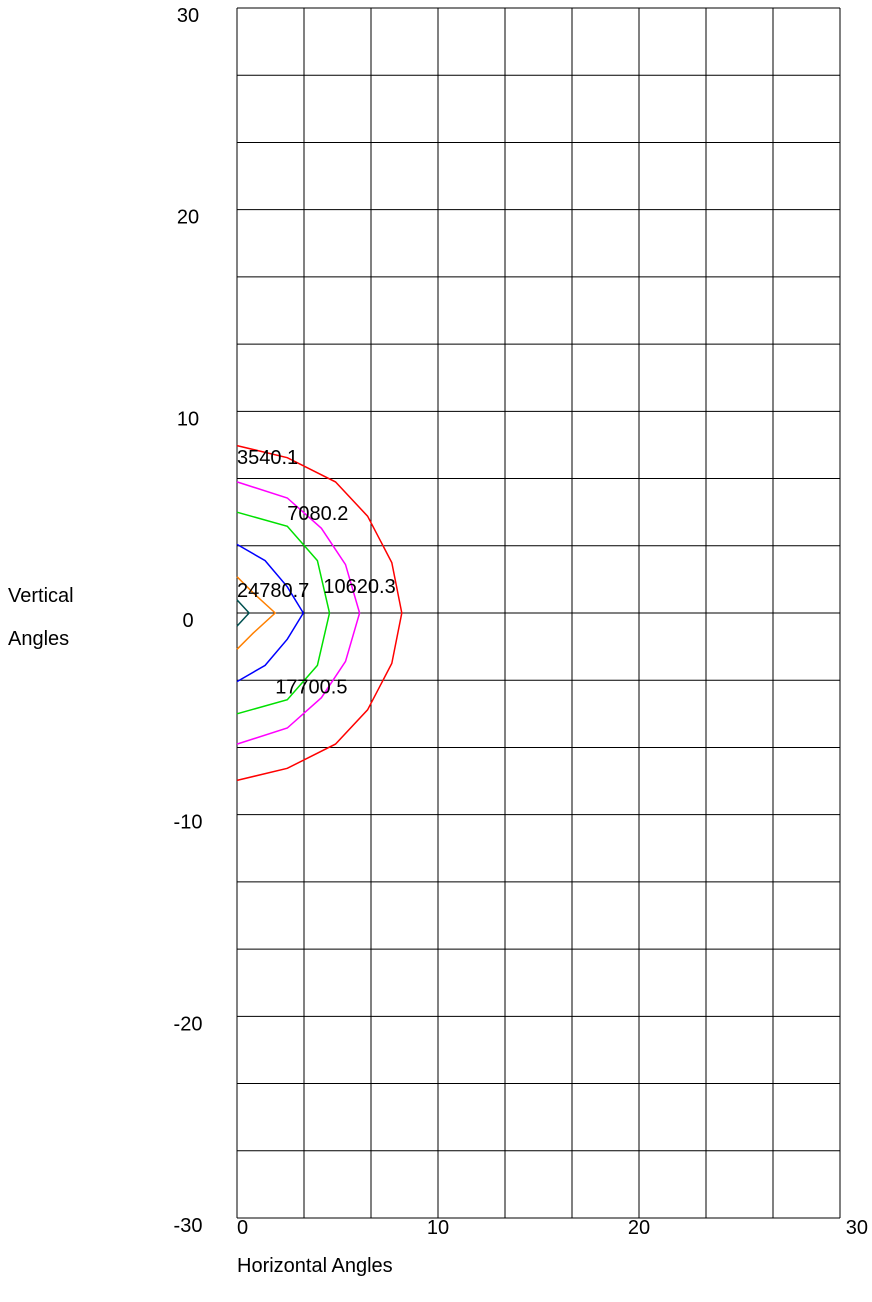 Image resolution: width=872 pixels, height=1302 pixels. I want to click on x-axis-label: Horizontal Angles, so click(315, 1266).